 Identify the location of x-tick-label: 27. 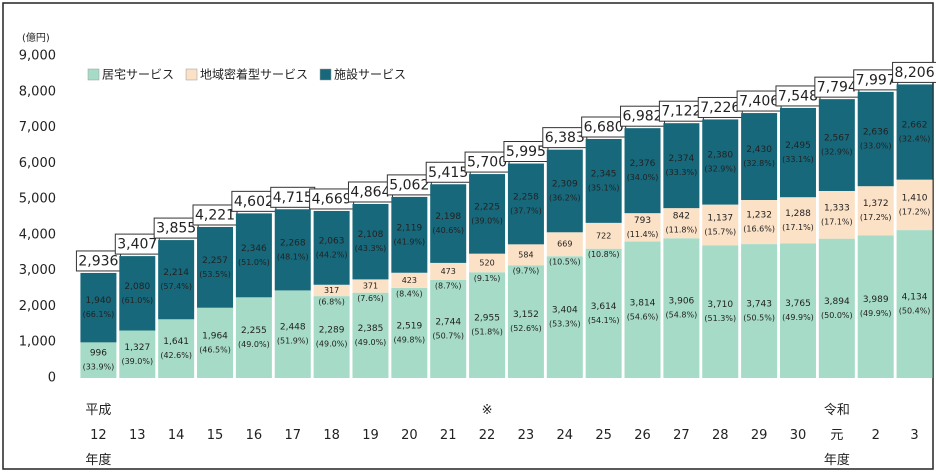
(681, 435).